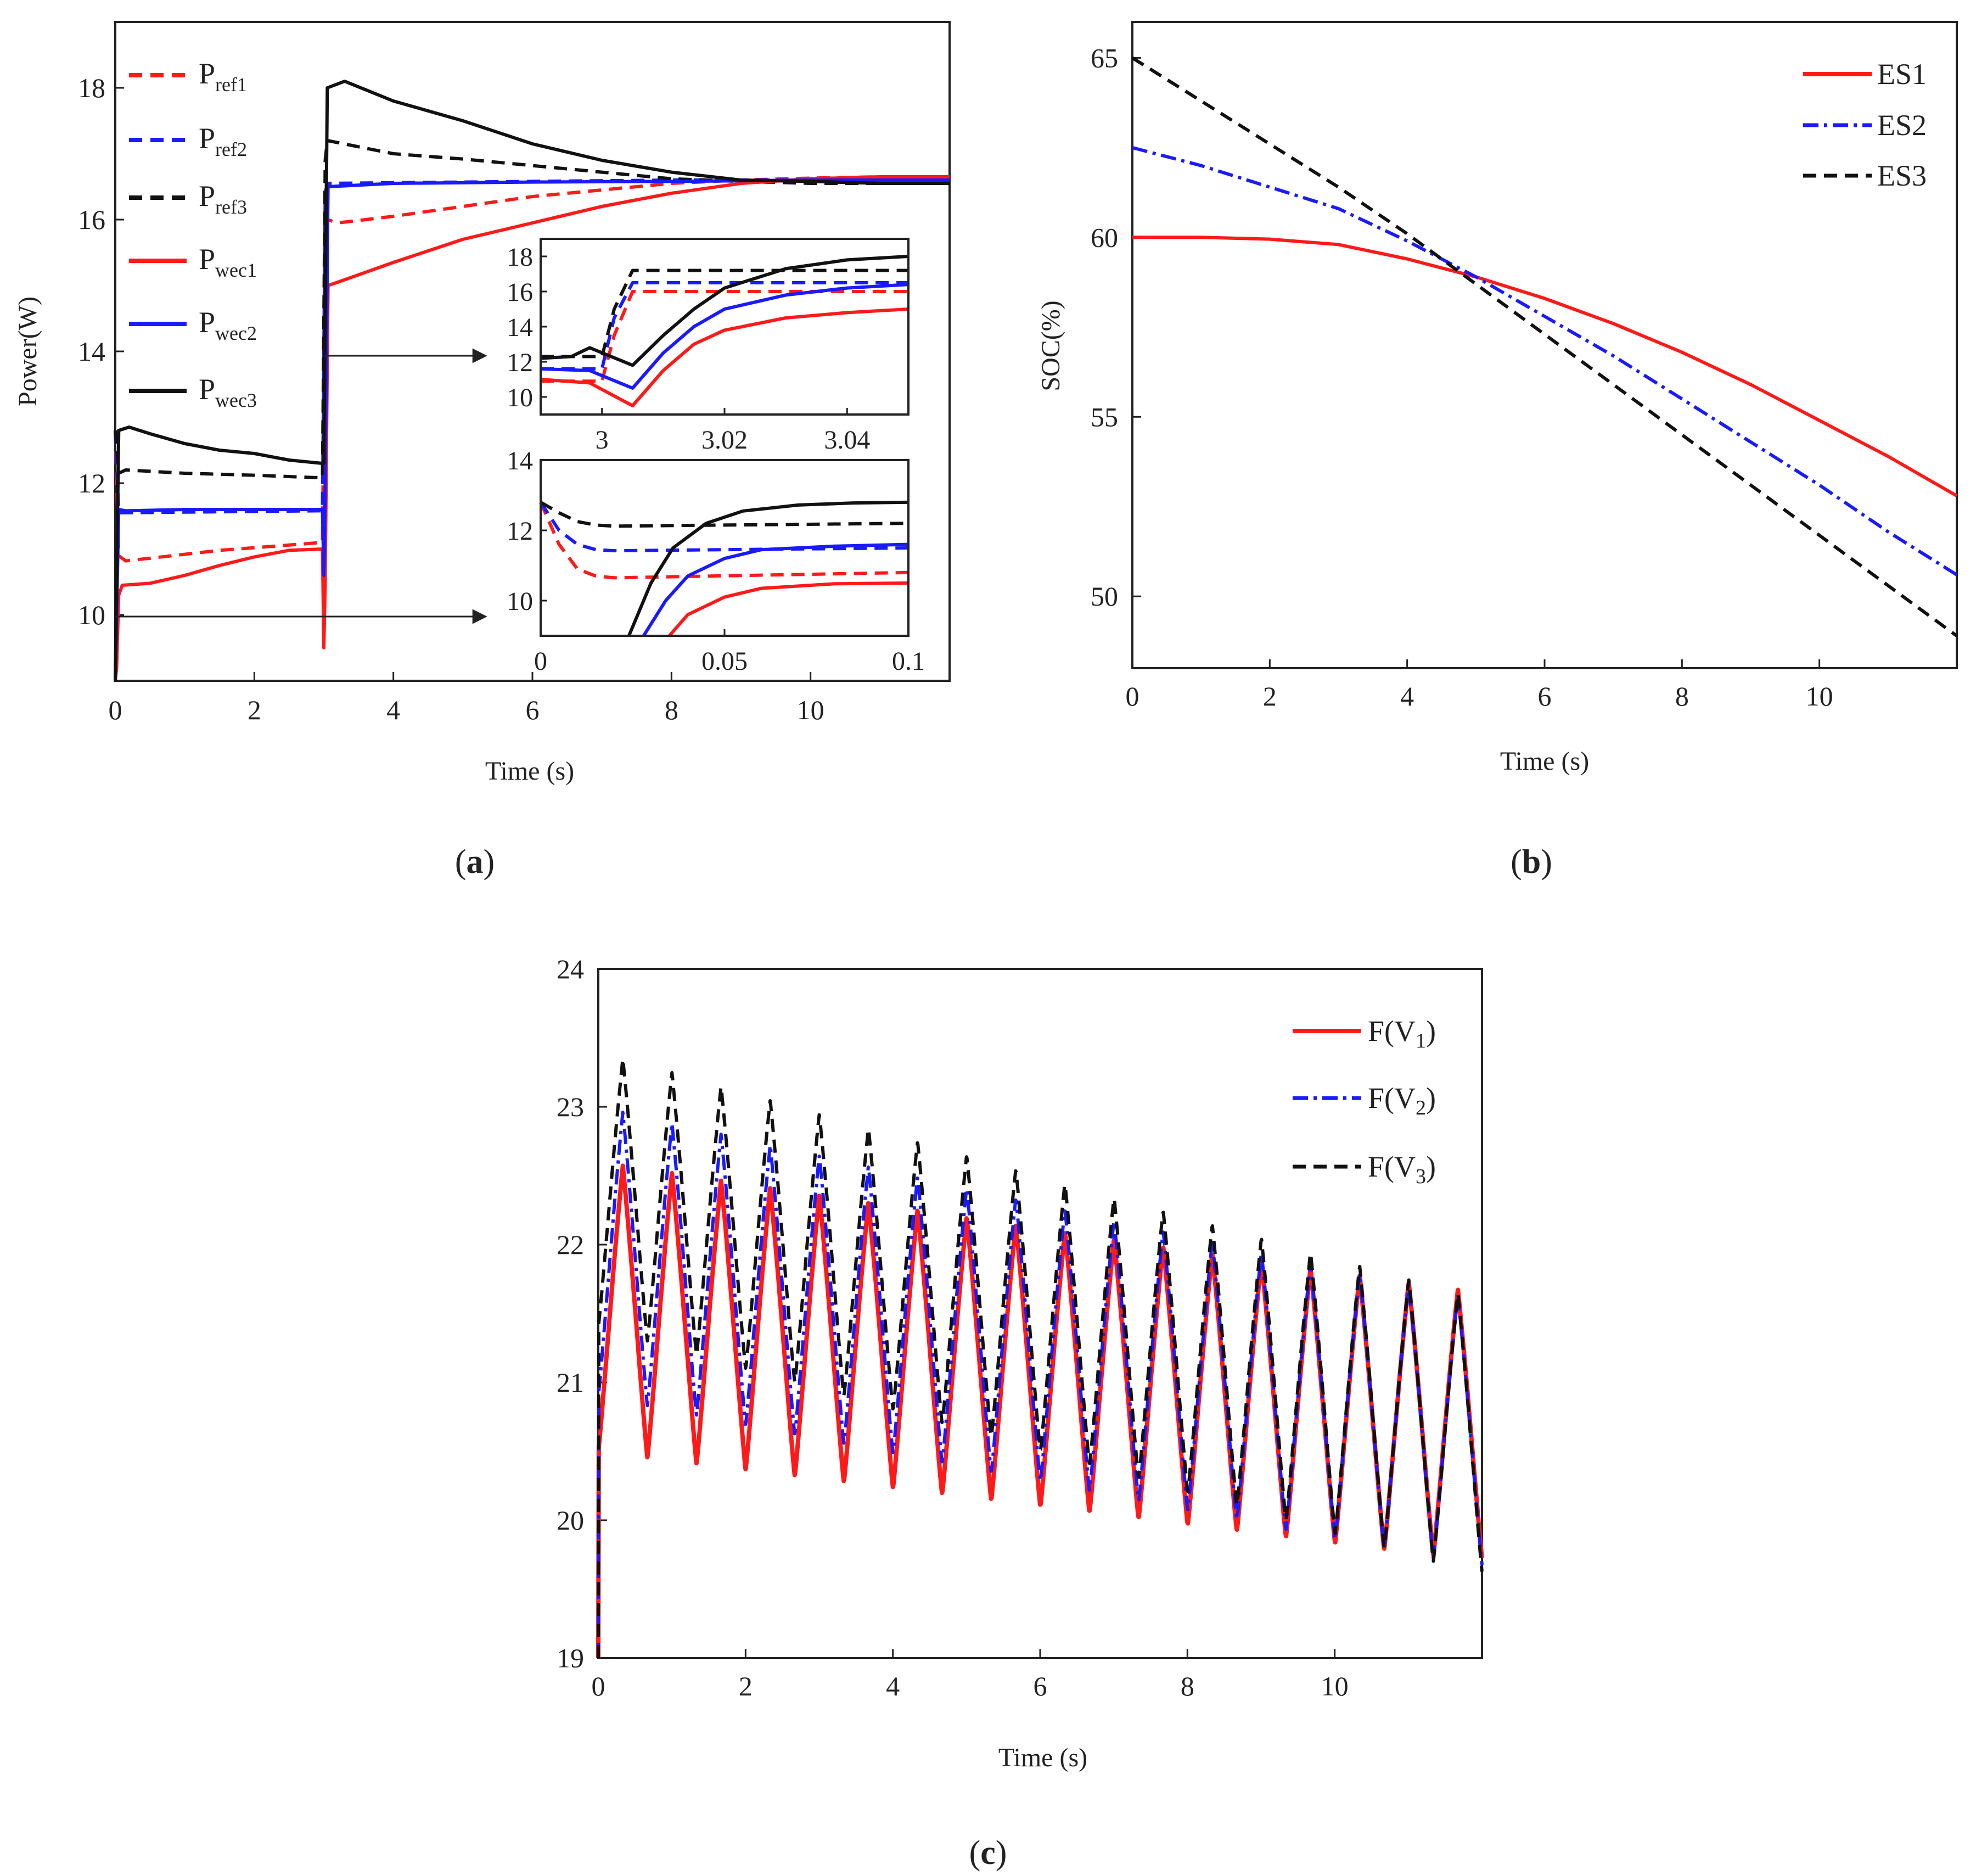  I want to click on panel-c-series-fv2, so click(1040, 1385).